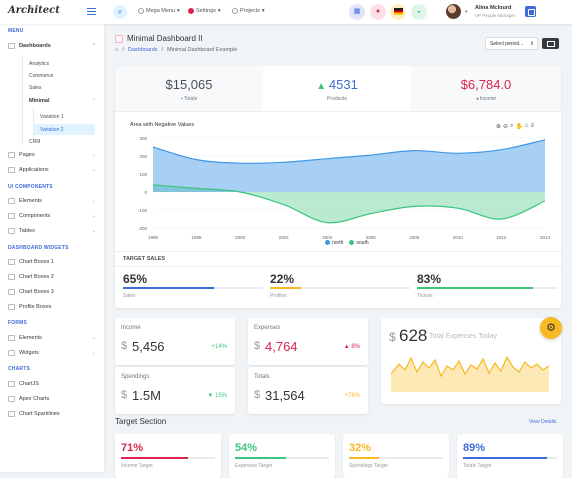 The height and width of the screenshot is (478, 572). Describe the element at coordinates (219, 347) in the screenshot. I see `card-change: +14%` at that location.